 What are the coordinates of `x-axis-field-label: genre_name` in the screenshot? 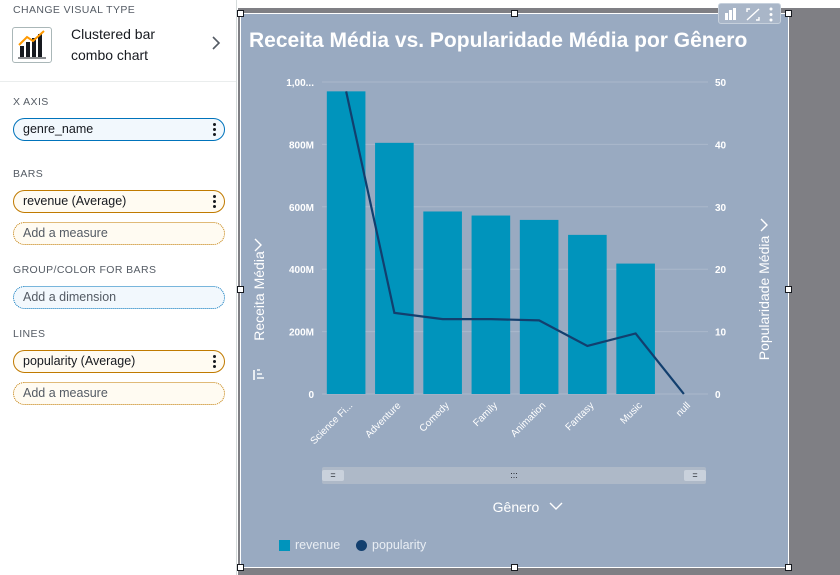 It's located at (58, 129).